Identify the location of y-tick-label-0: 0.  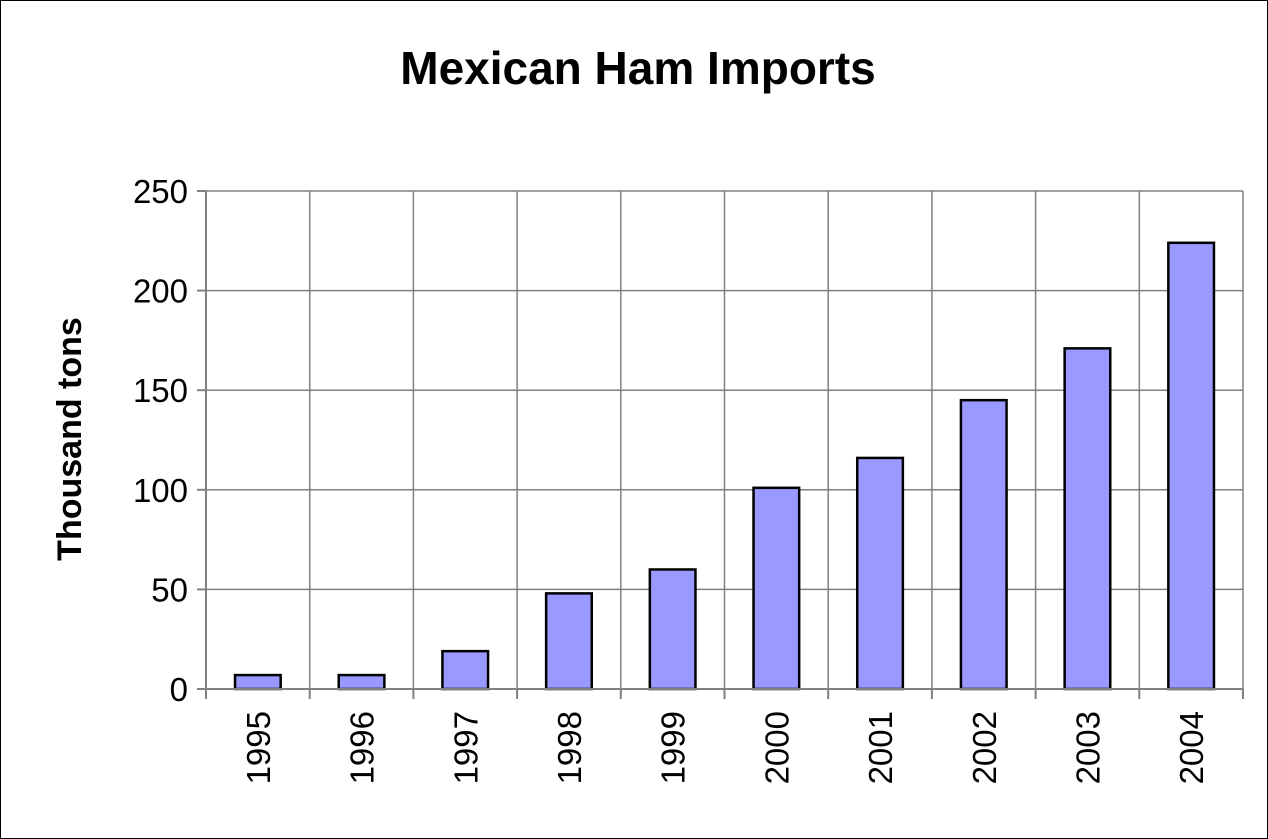
(179, 689).